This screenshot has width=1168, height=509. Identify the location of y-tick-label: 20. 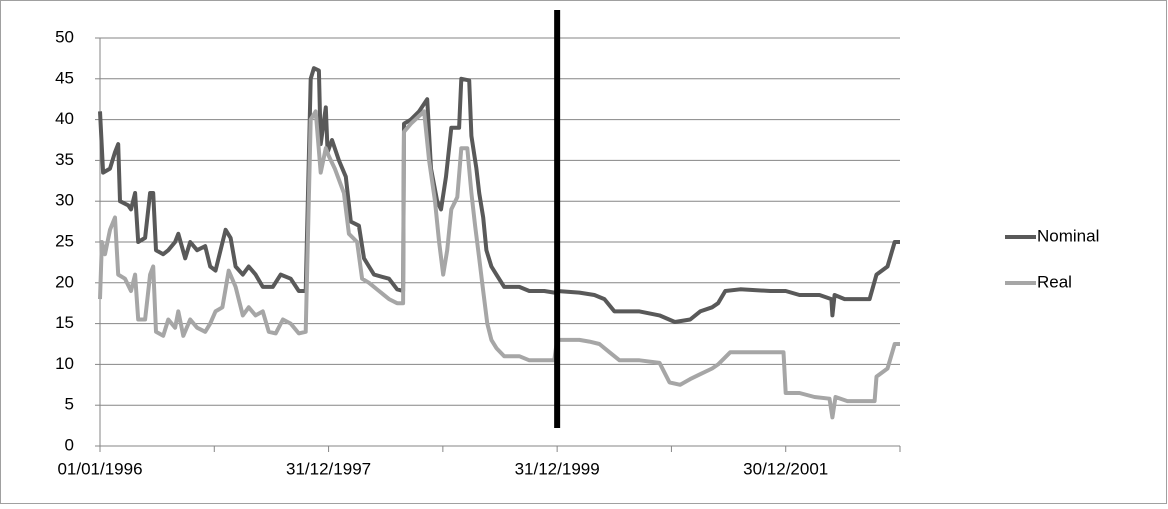
(64, 281).